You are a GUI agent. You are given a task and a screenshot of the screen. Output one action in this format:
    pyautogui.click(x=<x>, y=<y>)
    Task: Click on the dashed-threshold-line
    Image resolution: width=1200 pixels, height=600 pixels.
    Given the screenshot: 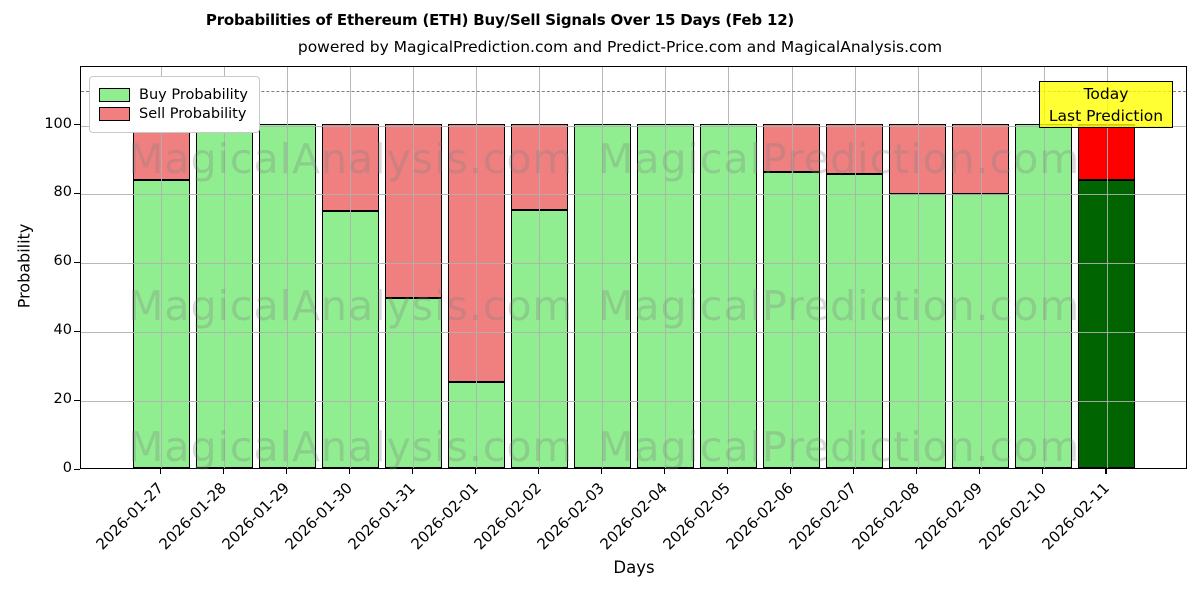 What is the action you would take?
    pyautogui.click(x=633, y=91)
    